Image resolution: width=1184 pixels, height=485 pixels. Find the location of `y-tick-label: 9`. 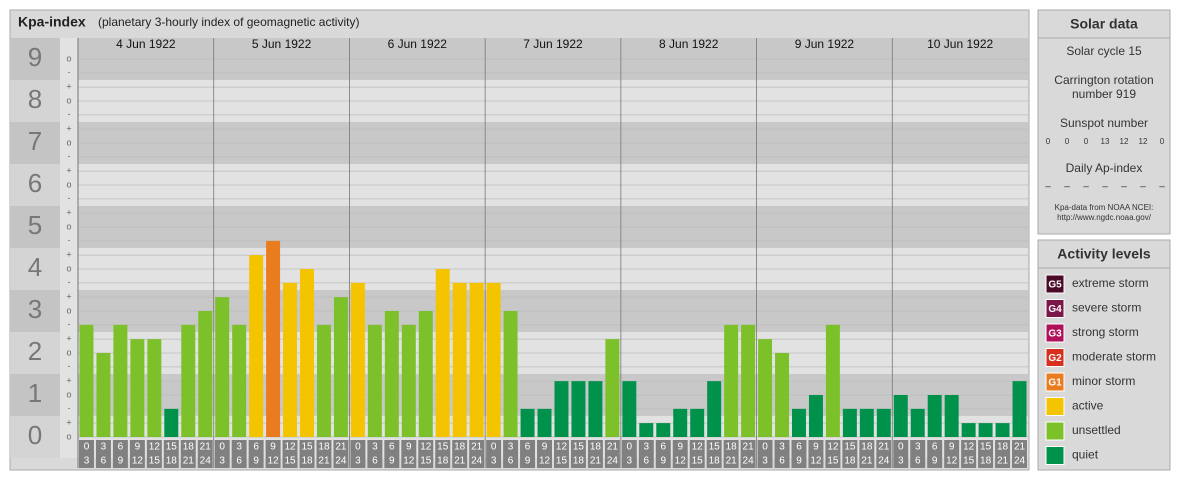

y-tick-label: 9 is located at coordinates (35, 57).